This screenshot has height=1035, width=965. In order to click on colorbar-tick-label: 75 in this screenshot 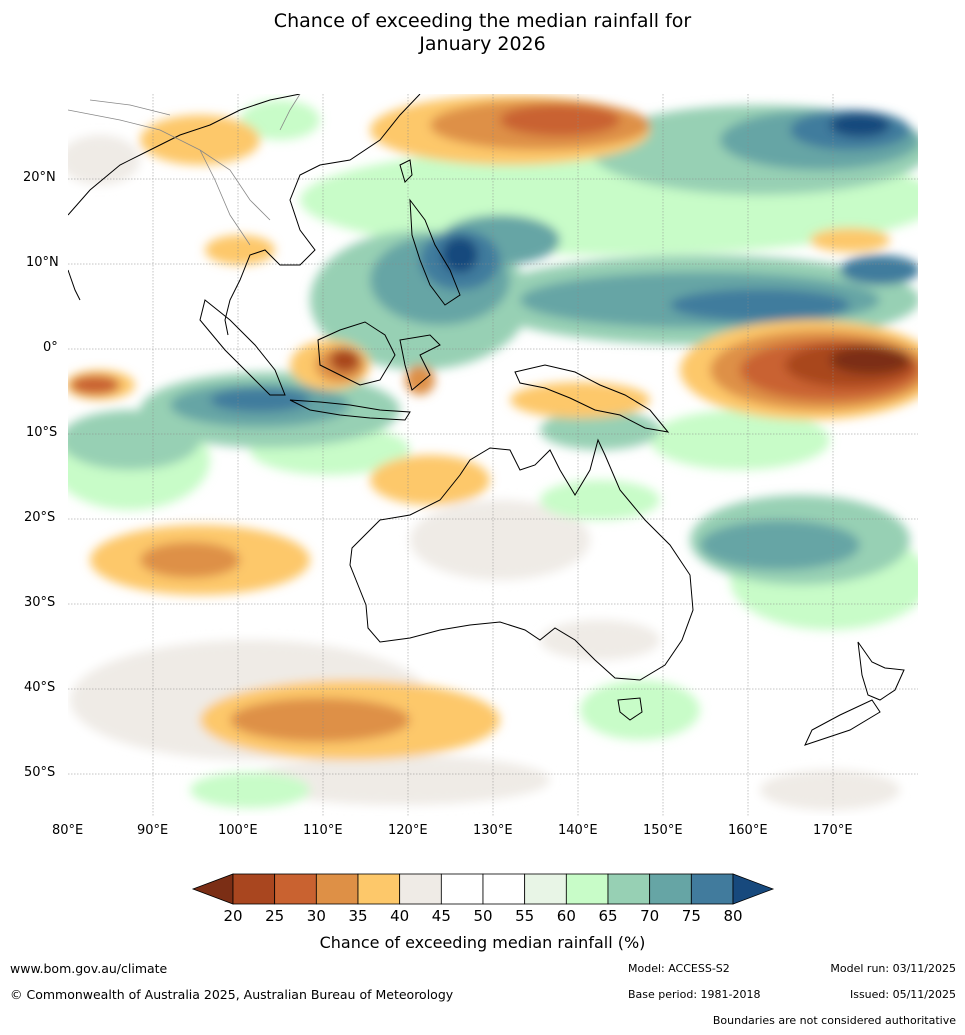, I will do `click(691, 916)`.